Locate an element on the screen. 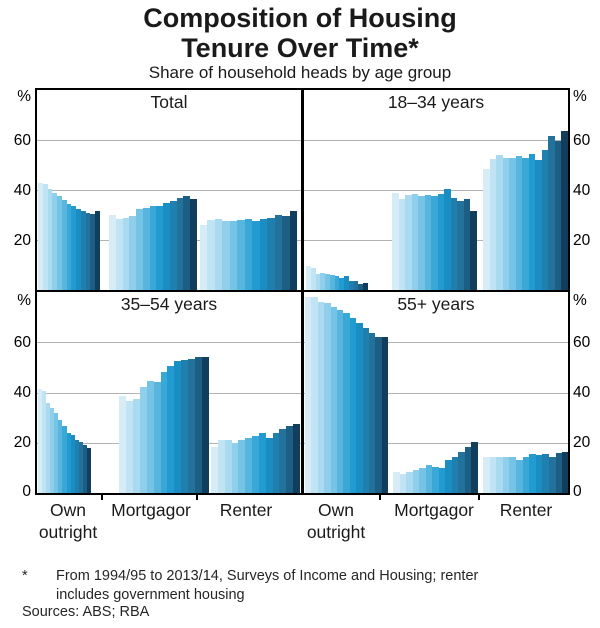  x-label-outright: outright is located at coordinates (336, 532).